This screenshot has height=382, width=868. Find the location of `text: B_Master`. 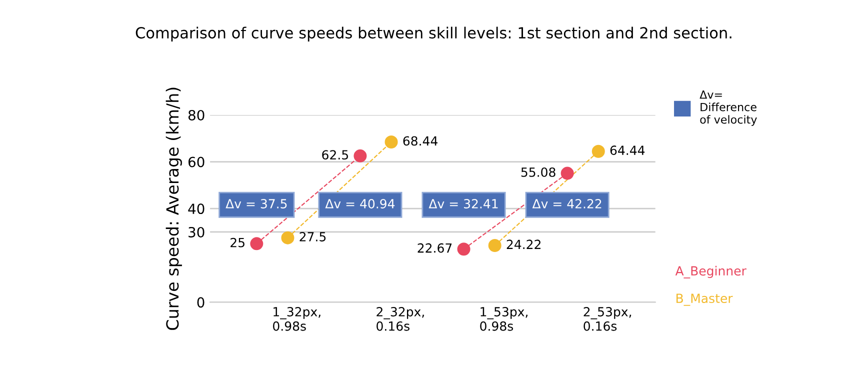

text: B_Master is located at coordinates (704, 300).